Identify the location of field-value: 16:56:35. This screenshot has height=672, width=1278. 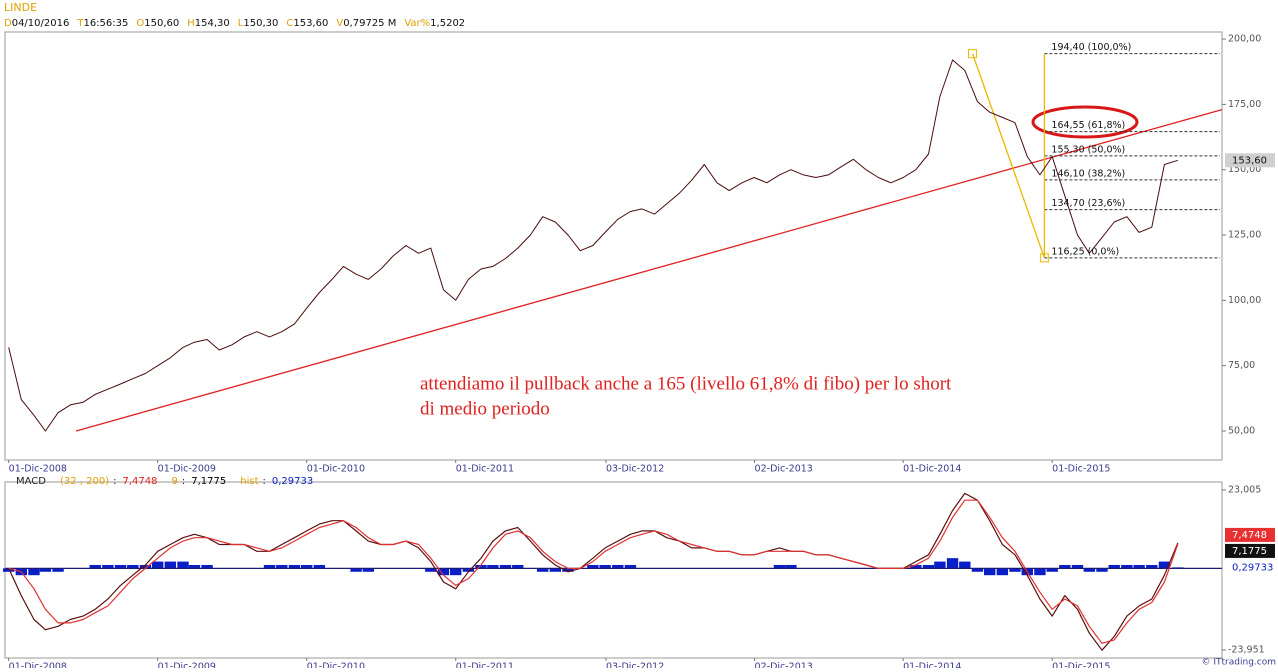
(105, 23).